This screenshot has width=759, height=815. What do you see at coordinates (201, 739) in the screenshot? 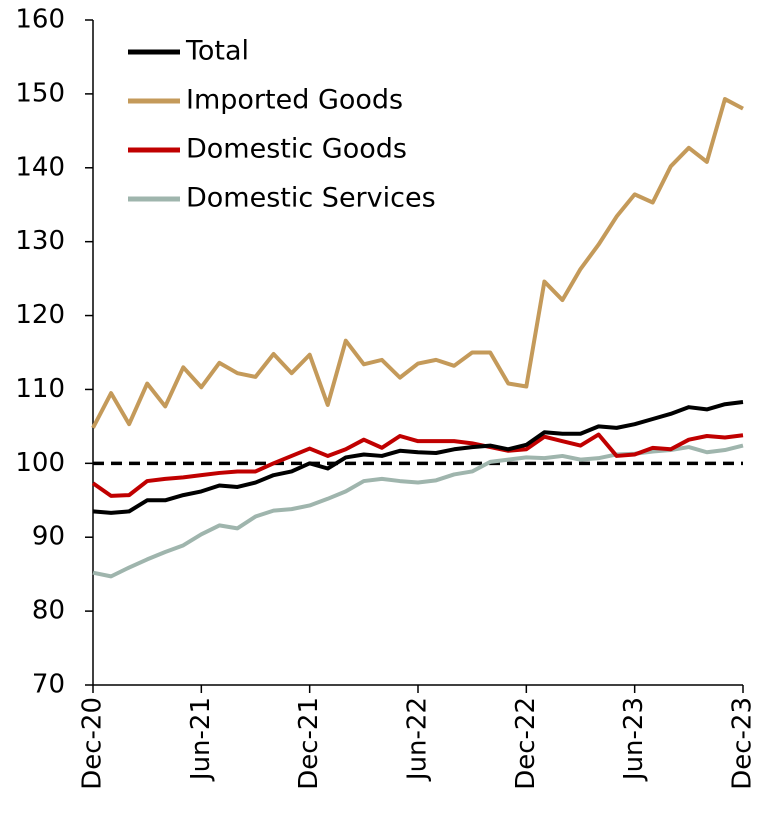
I see `x-tick-label: Jun-21` at bounding box center [201, 739].